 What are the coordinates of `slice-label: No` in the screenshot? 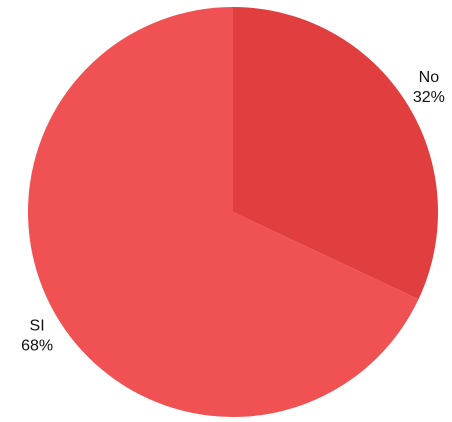 It's located at (429, 77).